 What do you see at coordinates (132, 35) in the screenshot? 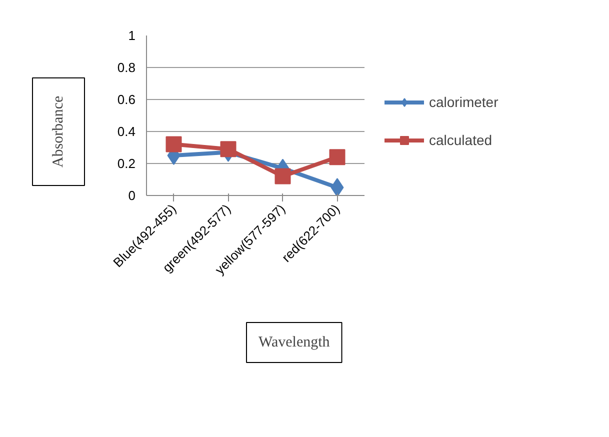
I see `y-tick-label: 1` at bounding box center [132, 35].